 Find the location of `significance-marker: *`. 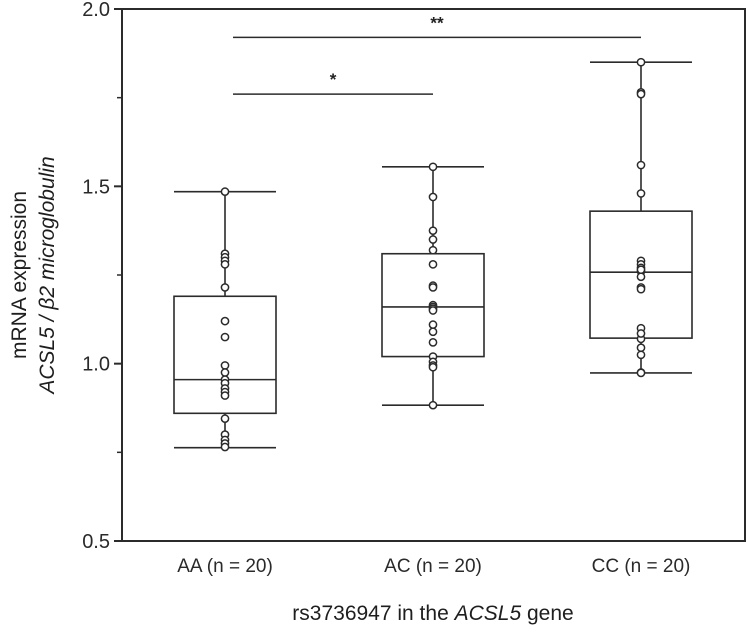

significance-marker: * is located at coordinates (333, 79).